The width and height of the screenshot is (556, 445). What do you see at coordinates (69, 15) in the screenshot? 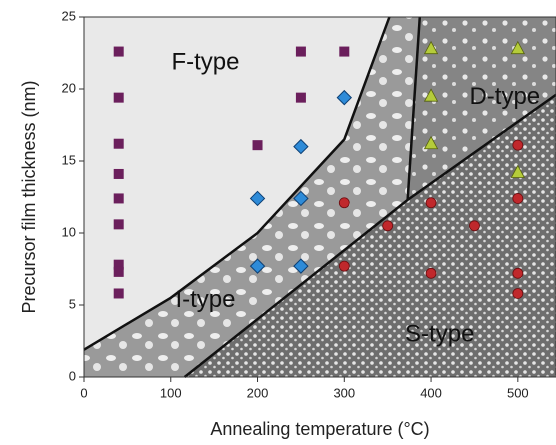
I see `y-tick-label: 25` at bounding box center [69, 15].